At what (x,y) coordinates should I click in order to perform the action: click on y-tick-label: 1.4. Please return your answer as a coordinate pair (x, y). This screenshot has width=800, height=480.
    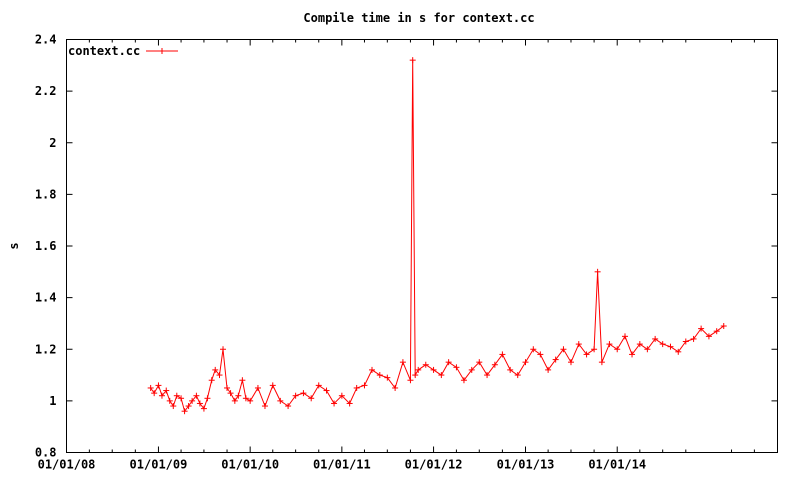
    Looking at the image, I should click on (46, 298).